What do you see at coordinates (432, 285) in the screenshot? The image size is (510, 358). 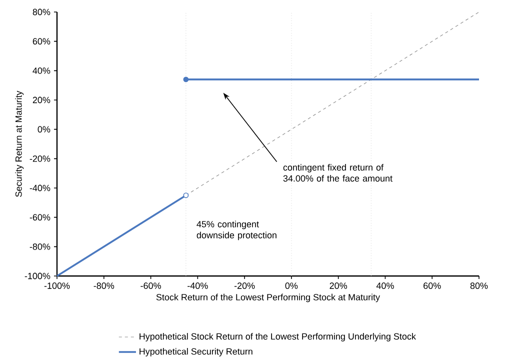 I see `x-tick-label: 60%` at bounding box center [432, 285].